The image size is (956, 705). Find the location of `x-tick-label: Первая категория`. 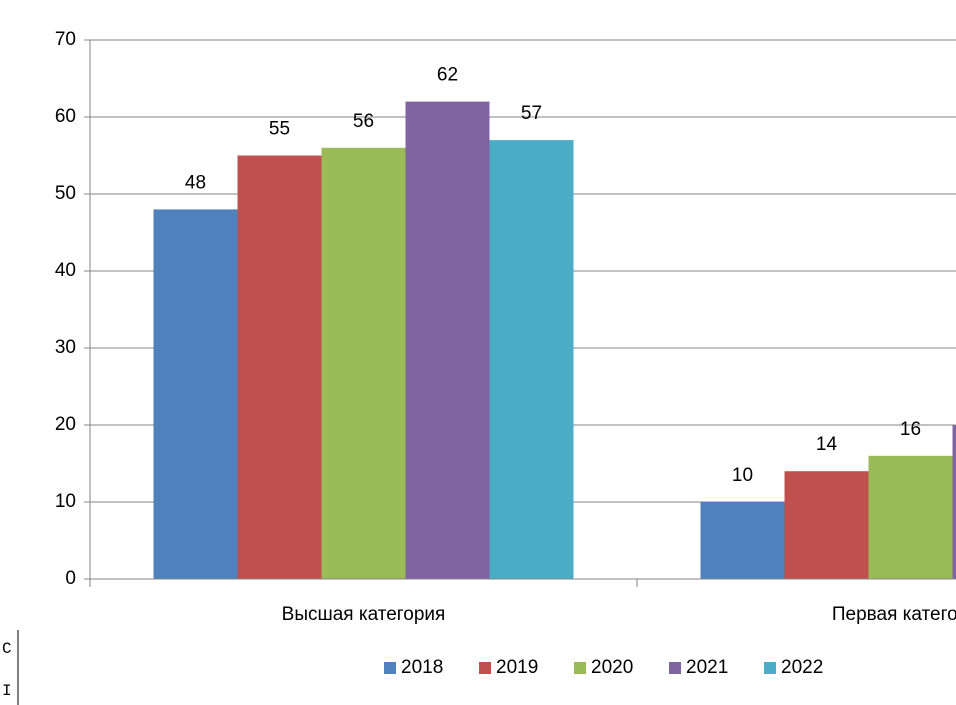

x-tick-label: Первая категория is located at coordinates (894, 614).